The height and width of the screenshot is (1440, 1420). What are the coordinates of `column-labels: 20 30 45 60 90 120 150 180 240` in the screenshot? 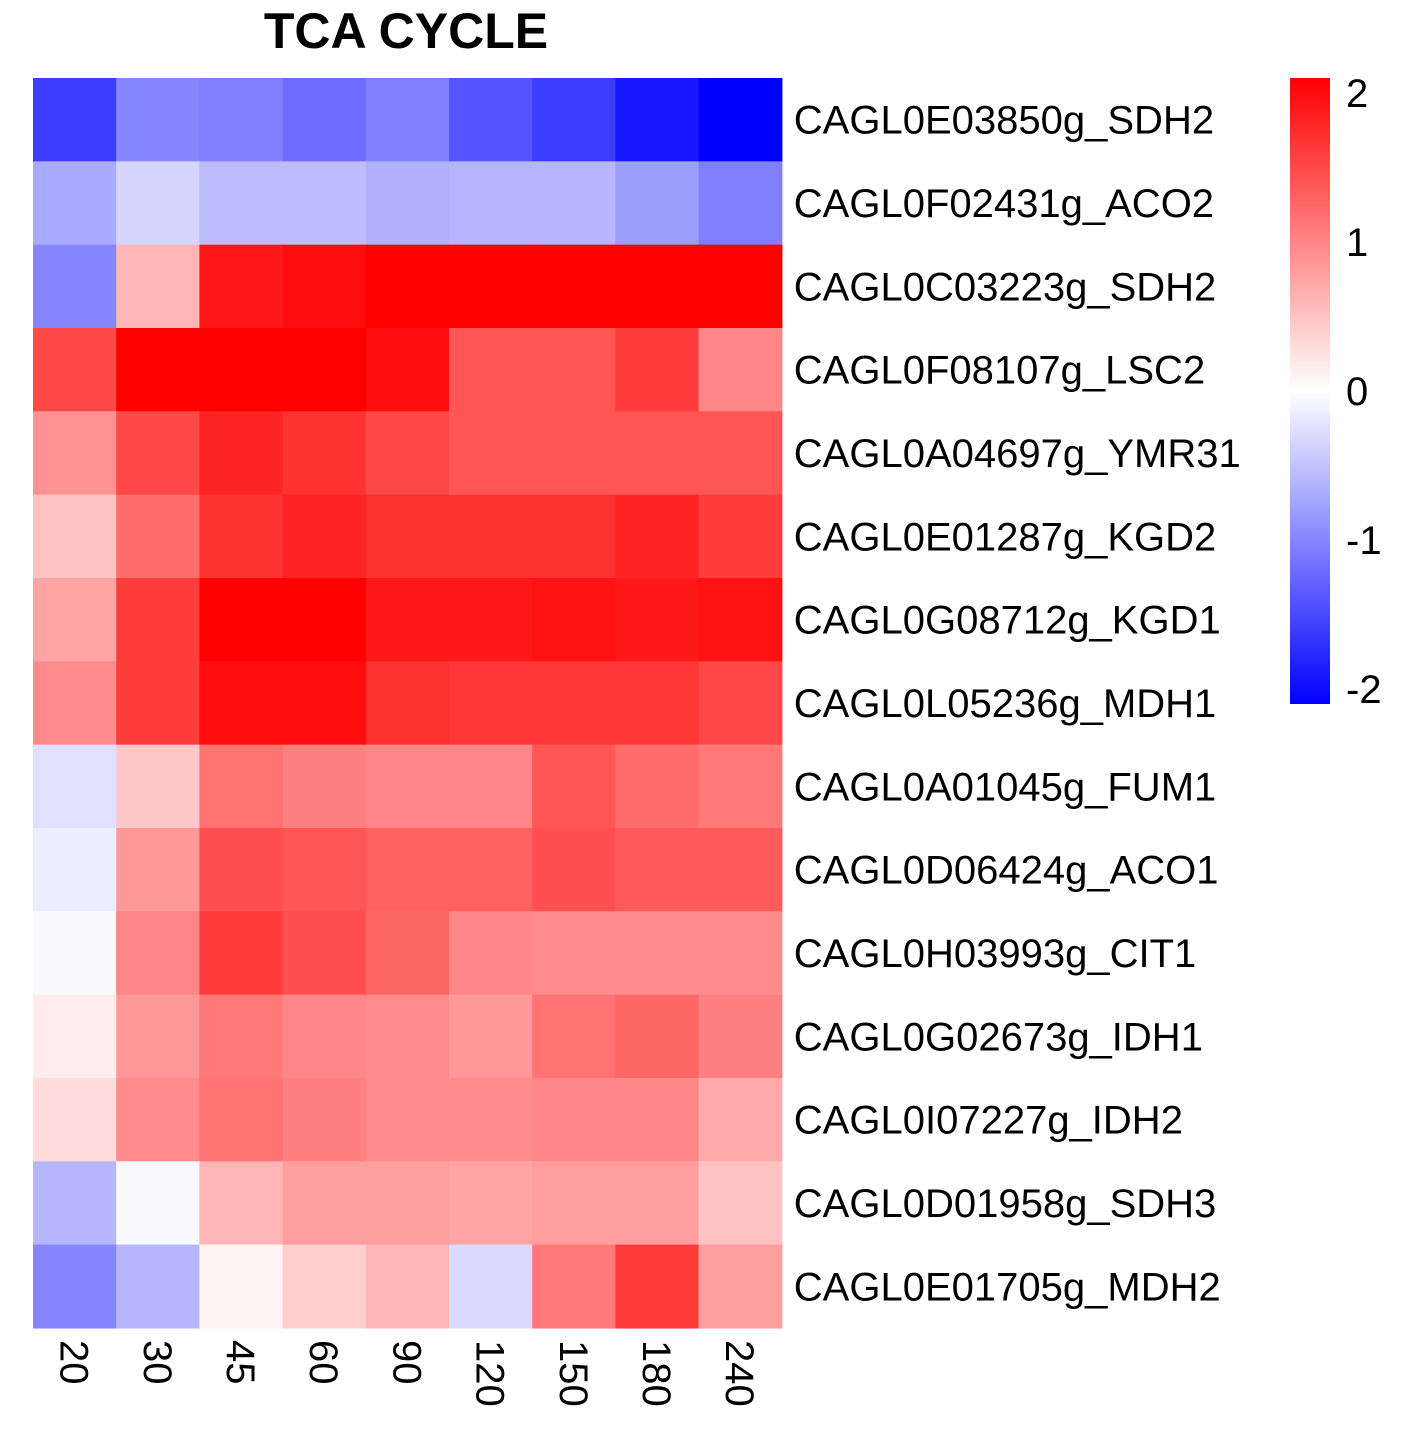 It's located at (407, 1373).